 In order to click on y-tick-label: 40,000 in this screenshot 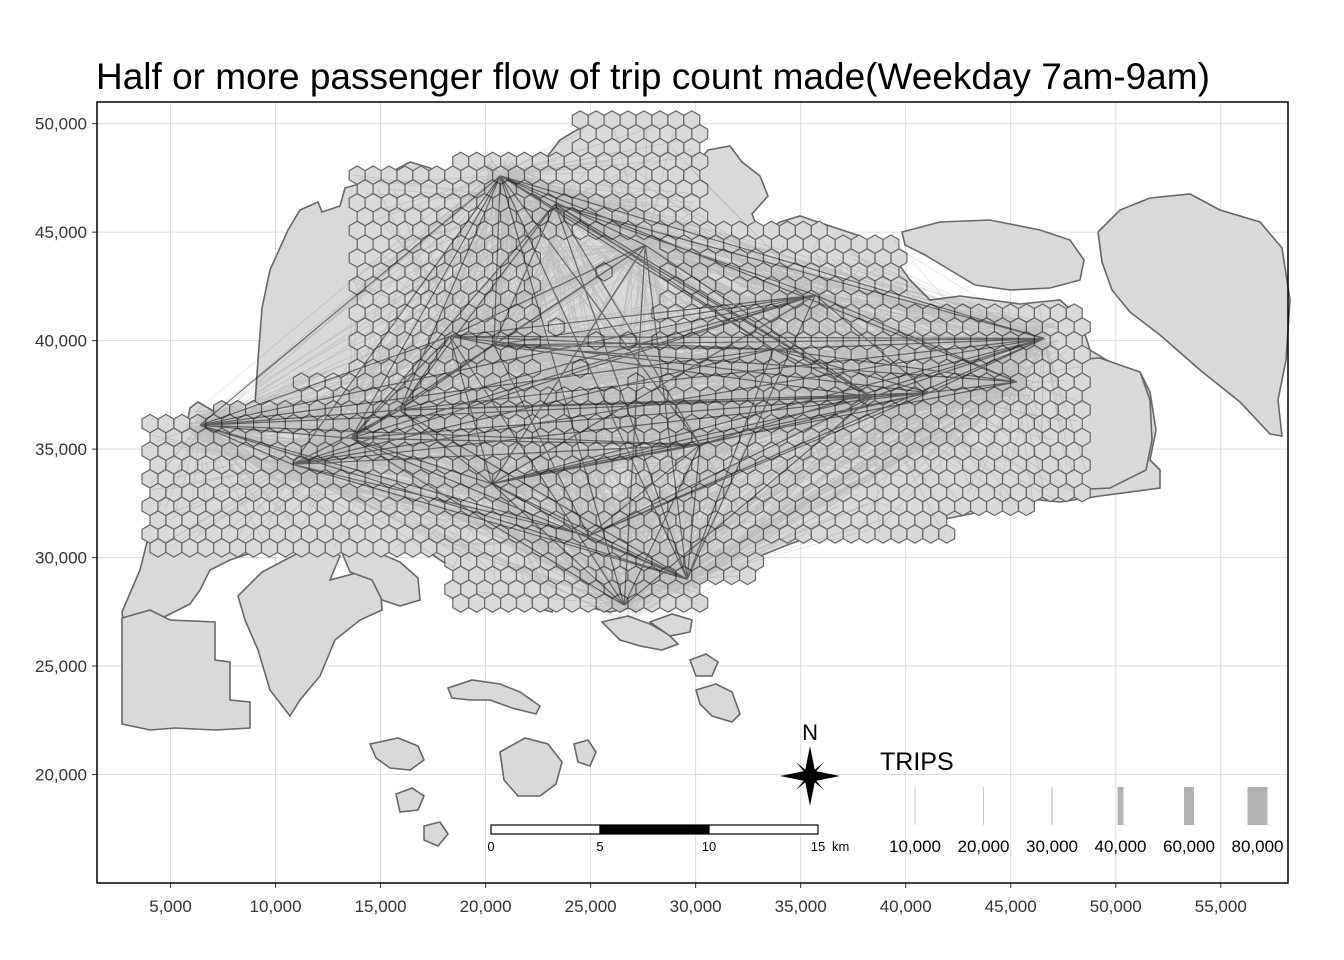, I will do `click(61, 341)`.